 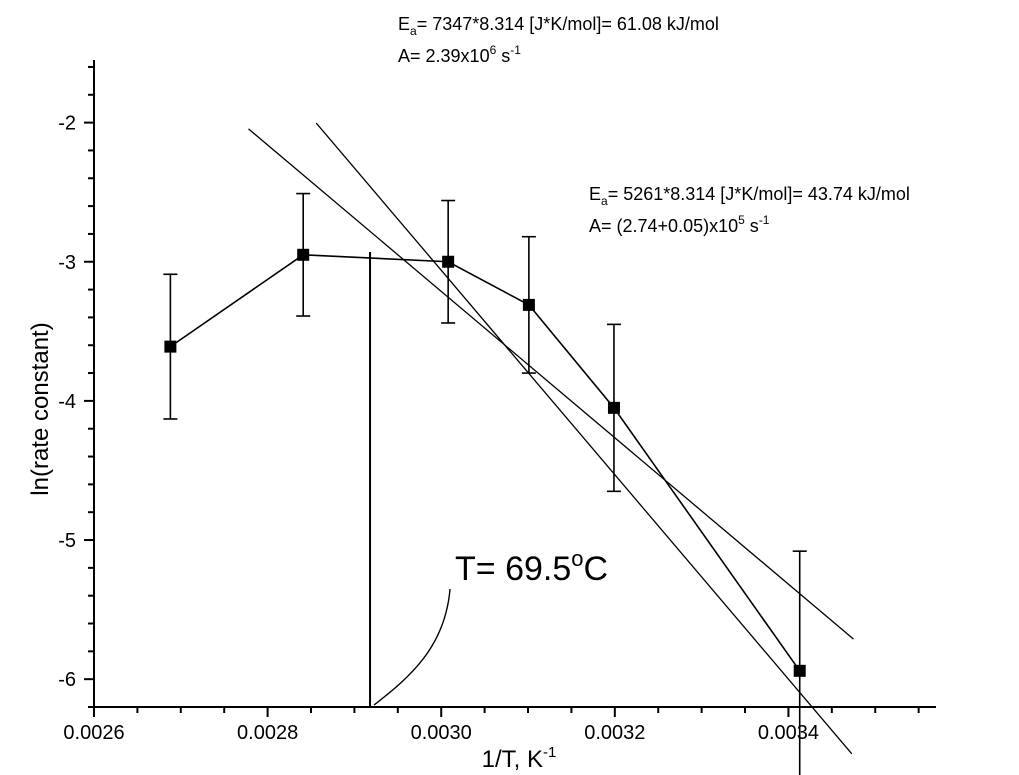 I want to click on x-tick-label: 0.0032, so click(x=614, y=733).